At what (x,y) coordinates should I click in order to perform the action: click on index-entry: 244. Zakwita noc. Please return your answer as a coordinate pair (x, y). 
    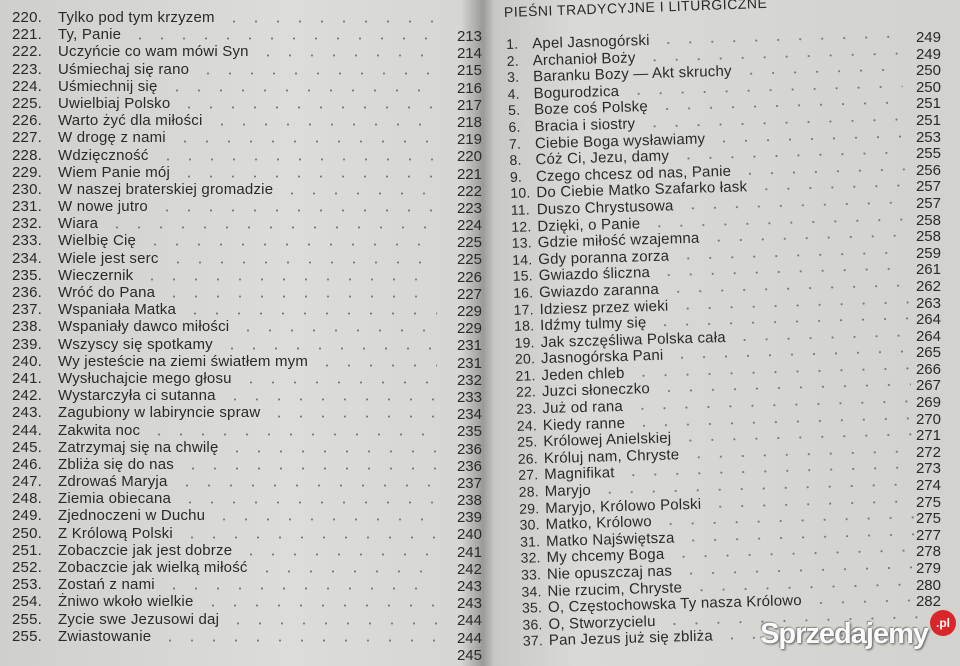
    Looking at the image, I should click on (224, 430).